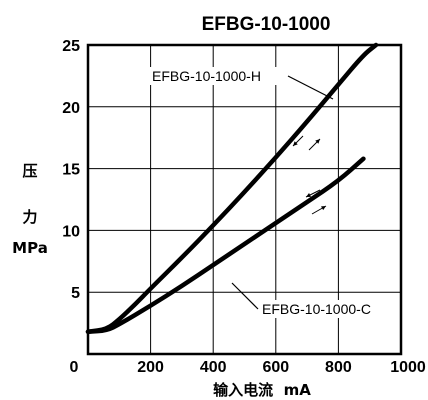 Image resolution: width=428 pixels, height=400 pixels. I want to click on y-axis-label-3: MPa, so click(30, 248).